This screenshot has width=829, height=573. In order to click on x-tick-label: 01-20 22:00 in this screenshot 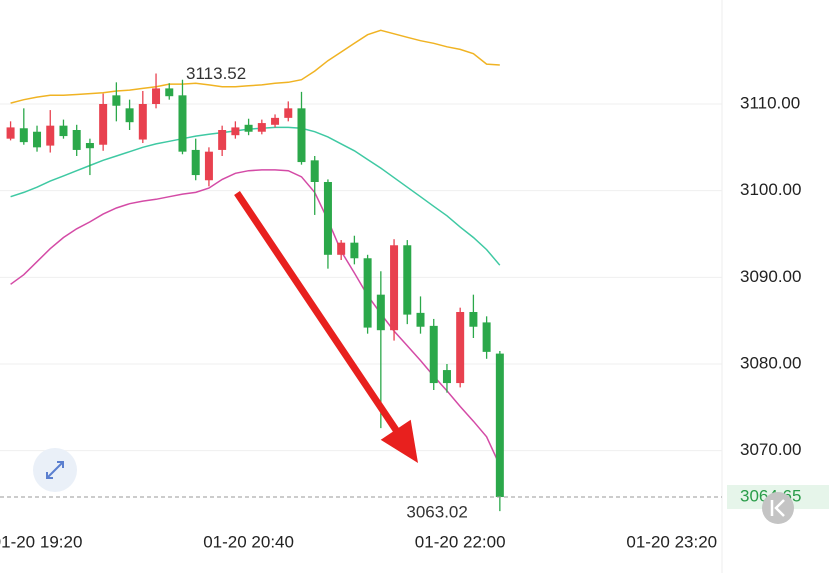, I will do `click(460, 541)`.